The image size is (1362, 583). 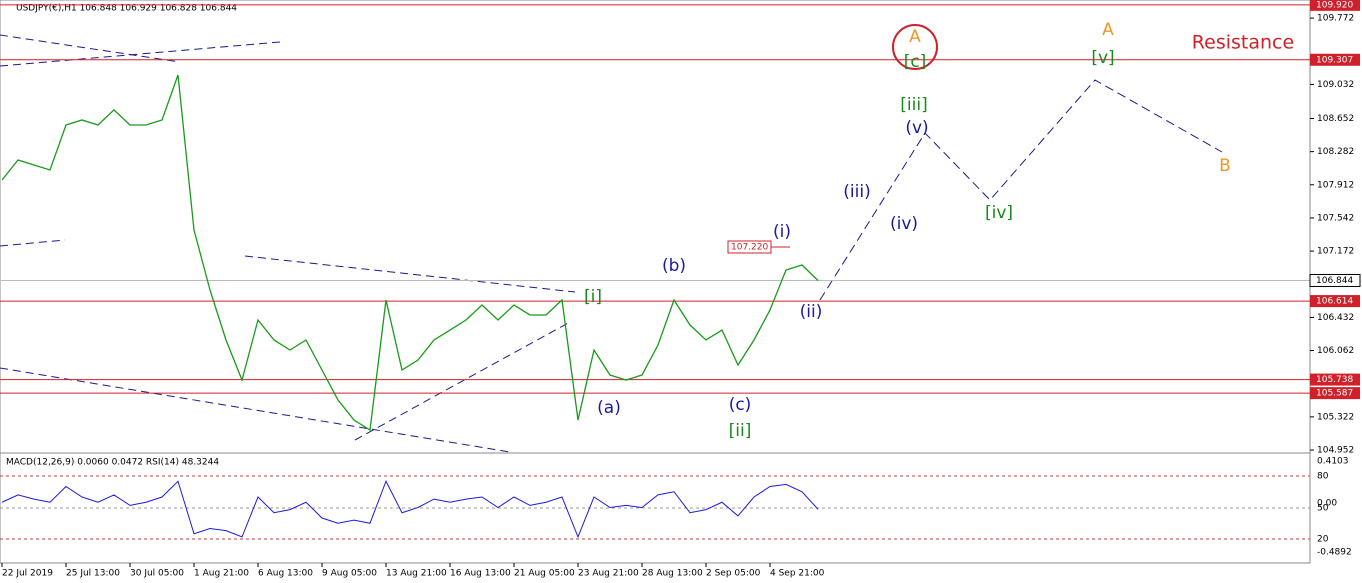 What do you see at coordinates (410, 509) in the screenshot?
I see `rsi-line` at bounding box center [410, 509].